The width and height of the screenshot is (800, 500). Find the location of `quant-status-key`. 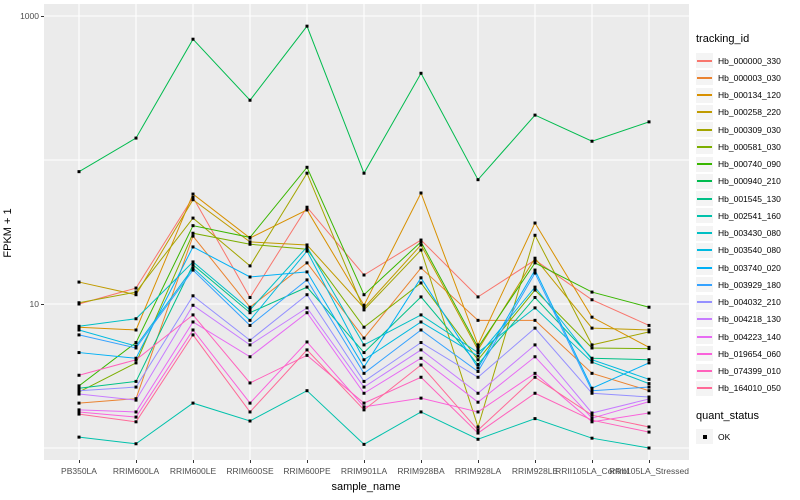

quant-status-key is located at coordinates (704, 437).